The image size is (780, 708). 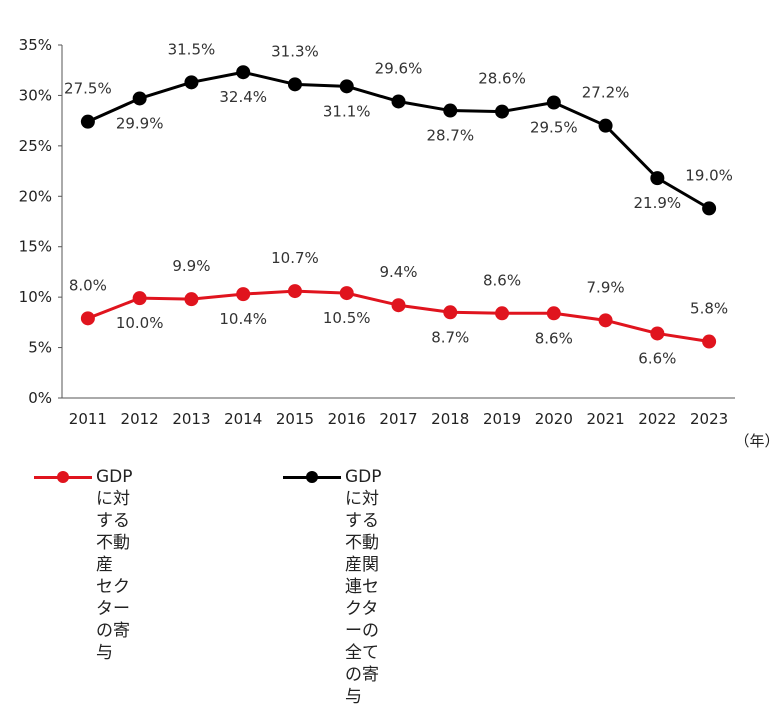 I want to click on data-label: 29.5%, so click(x=554, y=127).